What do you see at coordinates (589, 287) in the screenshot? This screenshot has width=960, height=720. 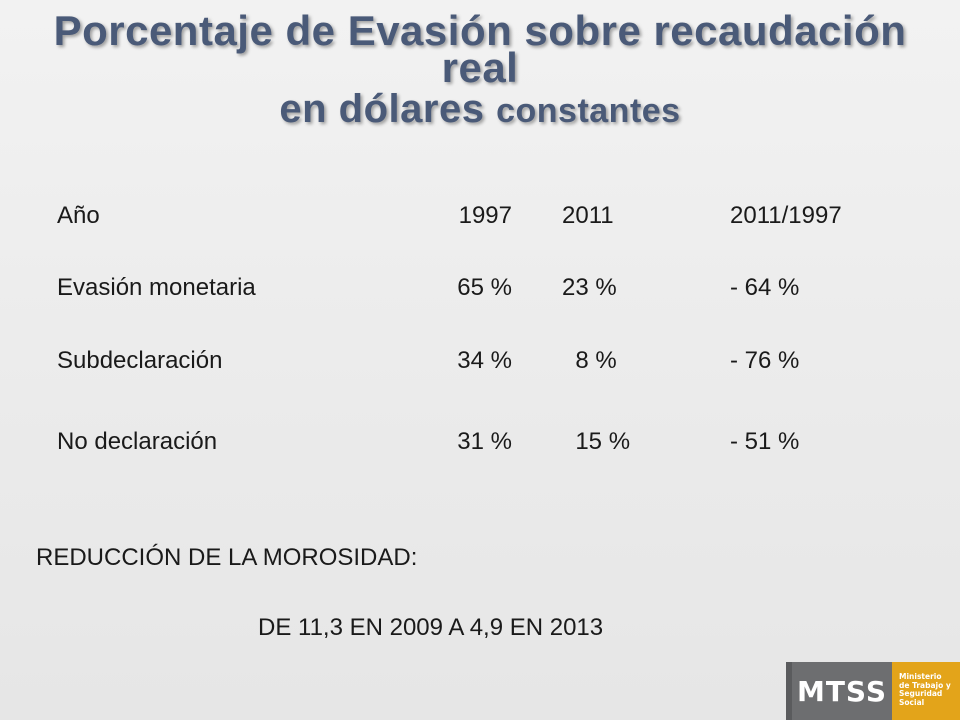 I see `cell-2011: 23 %` at bounding box center [589, 287].